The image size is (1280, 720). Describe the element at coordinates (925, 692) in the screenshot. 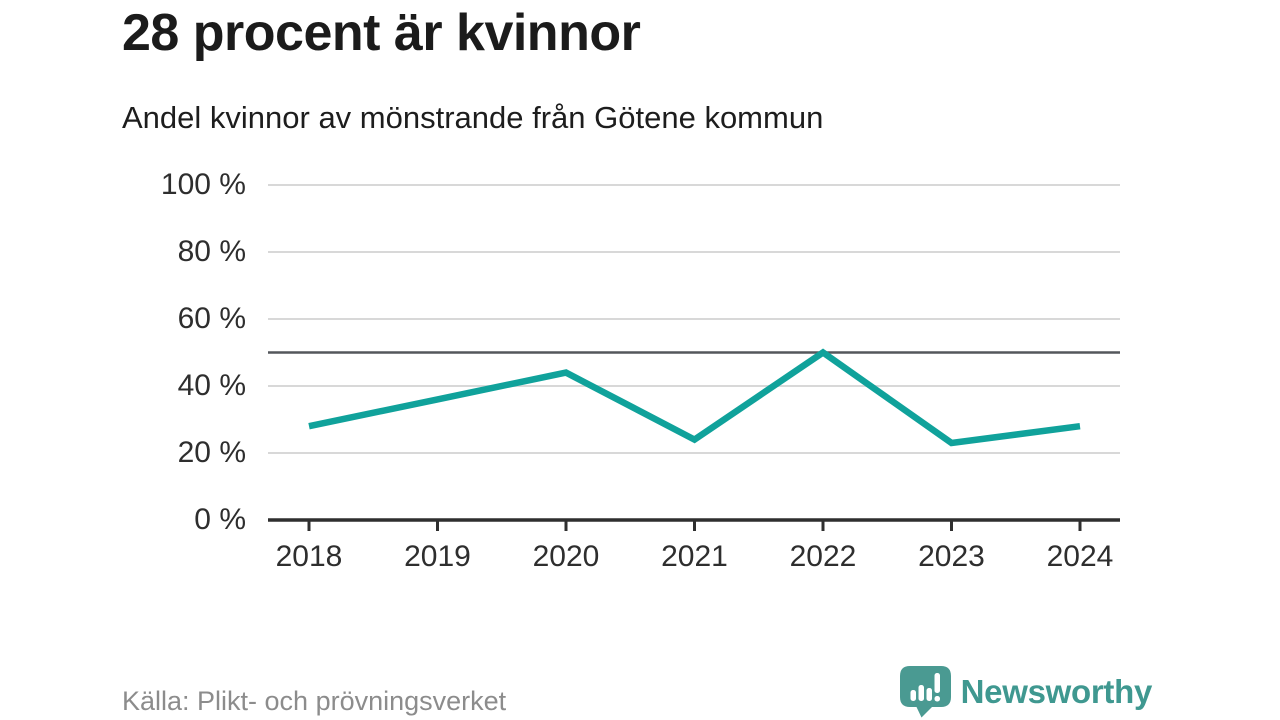

I see `newsworthy-logo-icon` at that location.